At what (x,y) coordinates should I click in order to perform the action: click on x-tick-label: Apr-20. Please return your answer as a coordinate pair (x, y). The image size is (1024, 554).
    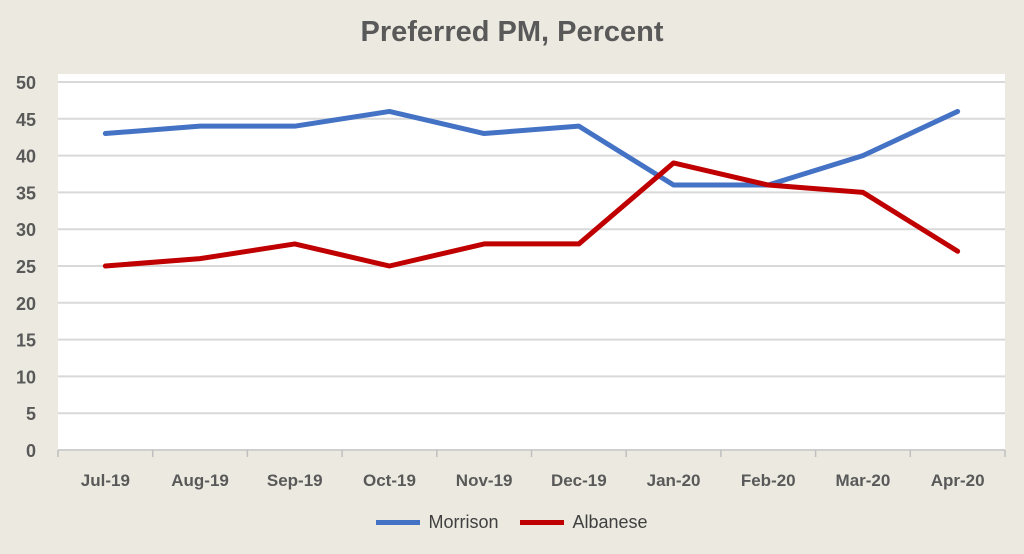
    Looking at the image, I should click on (958, 480).